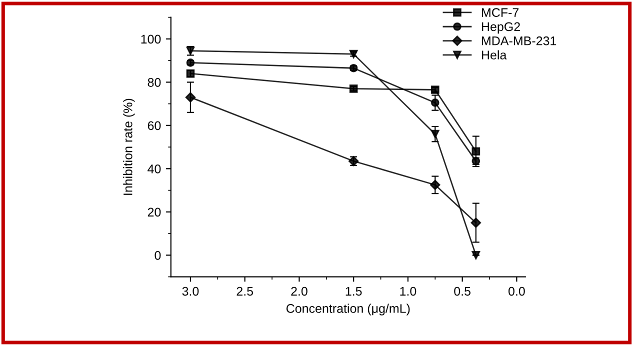 The height and width of the screenshot is (346, 633). What do you see at coordinates (516, 291) in the screenshot?
I see `x-tick-label: 0.0` at bounding box center [516, 291].